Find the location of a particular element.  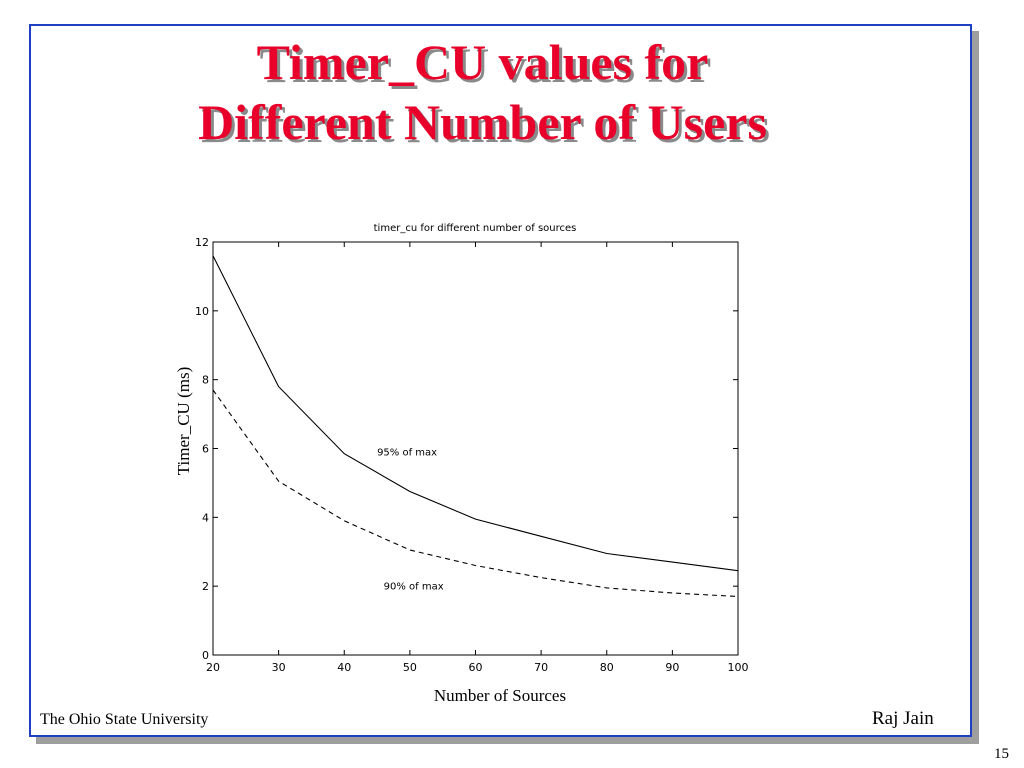

series-annotation: 90% of max is located at coordinates (414, 587).